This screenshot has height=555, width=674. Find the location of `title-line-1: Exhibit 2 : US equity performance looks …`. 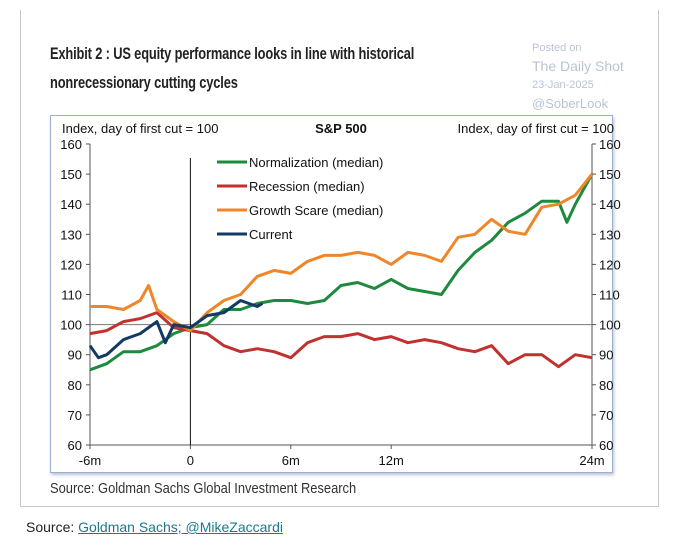

title-line-1: Exhibit 2 : US equity performance looks … is located at coordinates (232, 54).